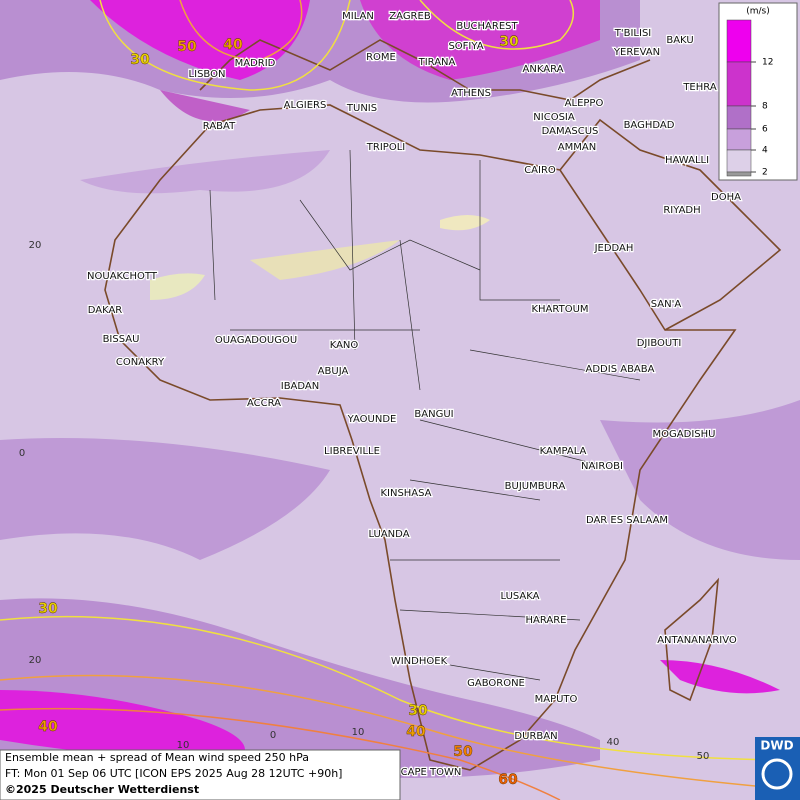  What do you see at coordinates (433, 414) in the screenshot?
I see `city-label: BANGUI` at bounding box center [433, 414].